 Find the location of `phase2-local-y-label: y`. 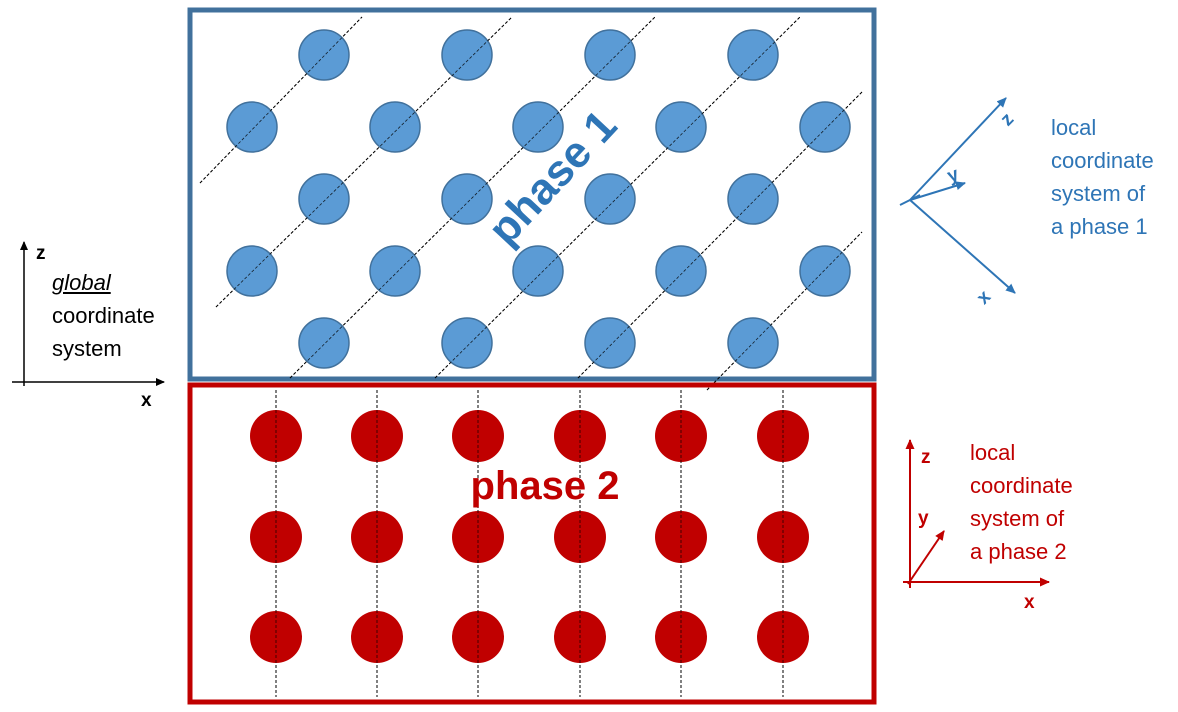

phase2-local-y-label: y is located at coordinates (923, 518).